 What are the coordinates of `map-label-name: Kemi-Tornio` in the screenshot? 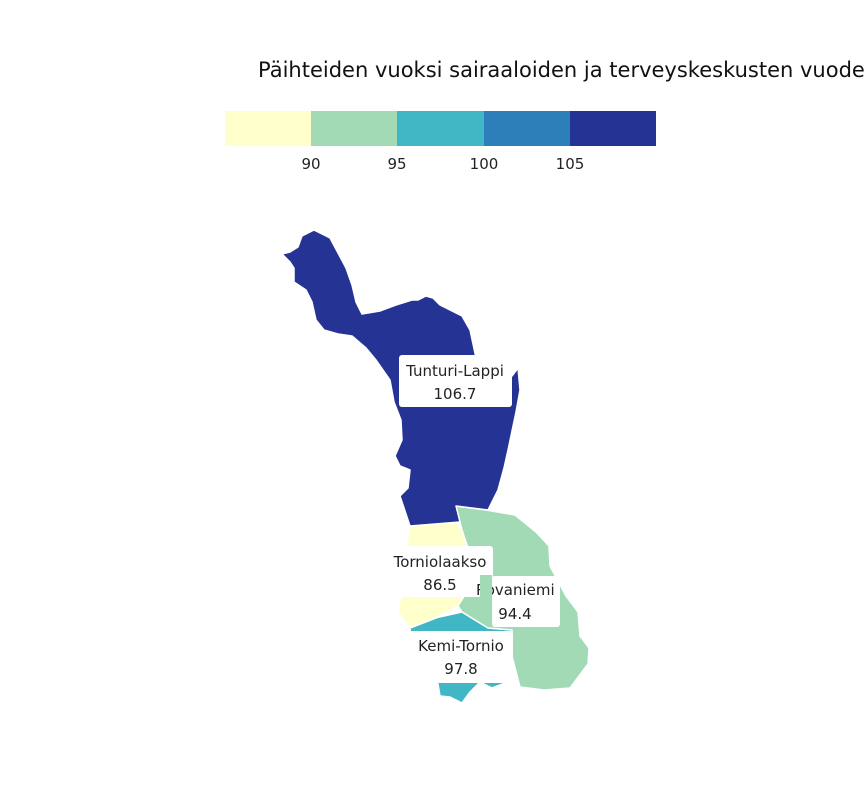 It's located at (461, 646).